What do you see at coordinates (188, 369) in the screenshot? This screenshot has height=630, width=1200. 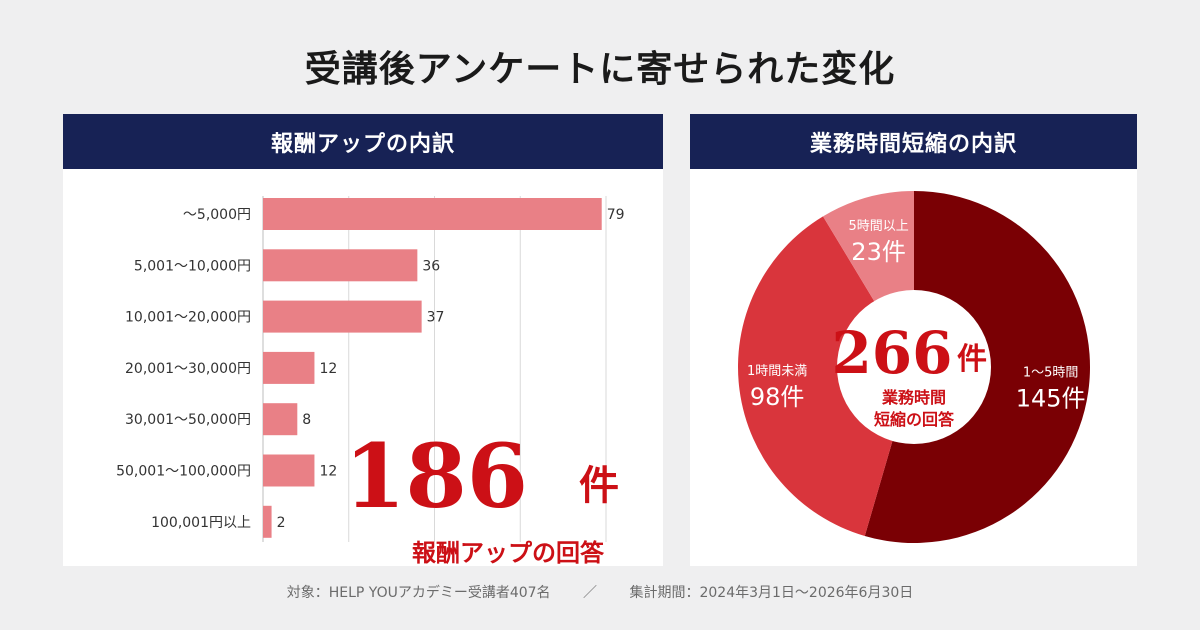 I see `category-label: 20,001〜30,000円` at bounding box center [188, 369].